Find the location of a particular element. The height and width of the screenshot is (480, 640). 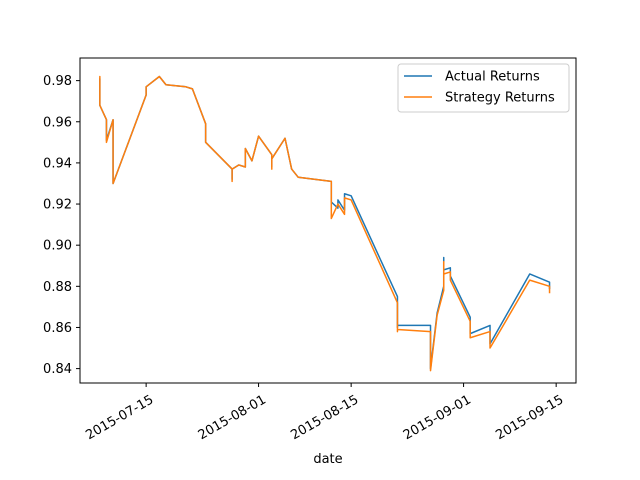

legend-label: Strategy Returns is located at coordinates (500, 98).